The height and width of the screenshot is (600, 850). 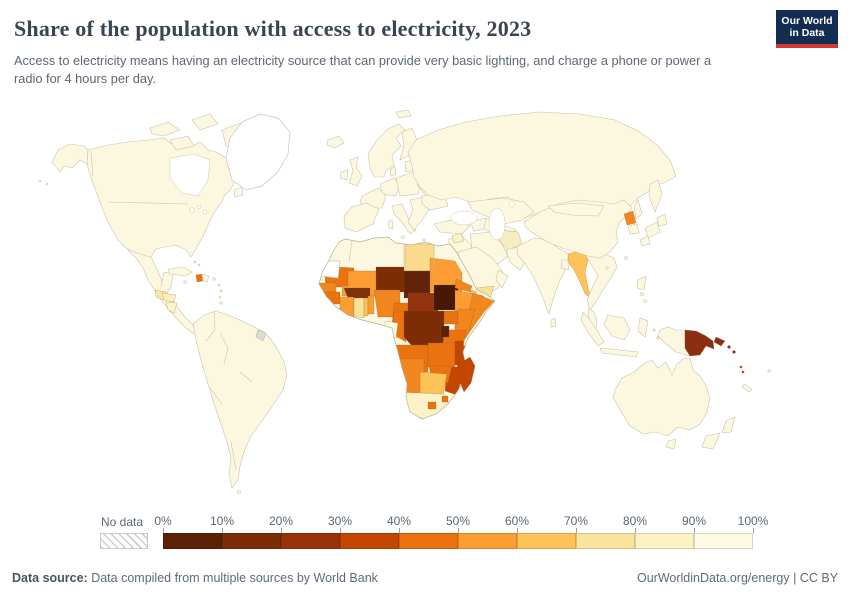 I want to click on country-madagascar, so click(x=467, y=374).